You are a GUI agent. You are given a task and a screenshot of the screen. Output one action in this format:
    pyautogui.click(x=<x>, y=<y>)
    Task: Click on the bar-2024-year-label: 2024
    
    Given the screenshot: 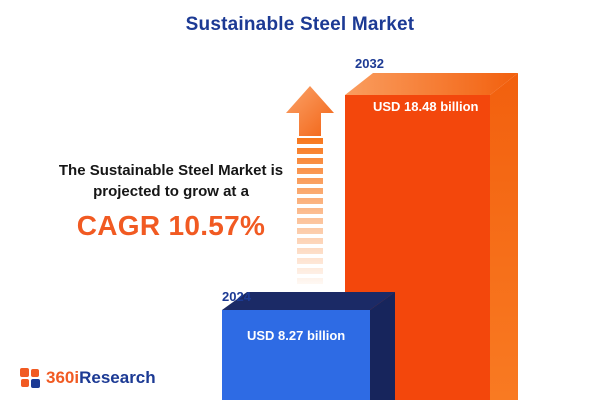 What is the action you would take?
    pyautogui.click(x=236, y=296)
    